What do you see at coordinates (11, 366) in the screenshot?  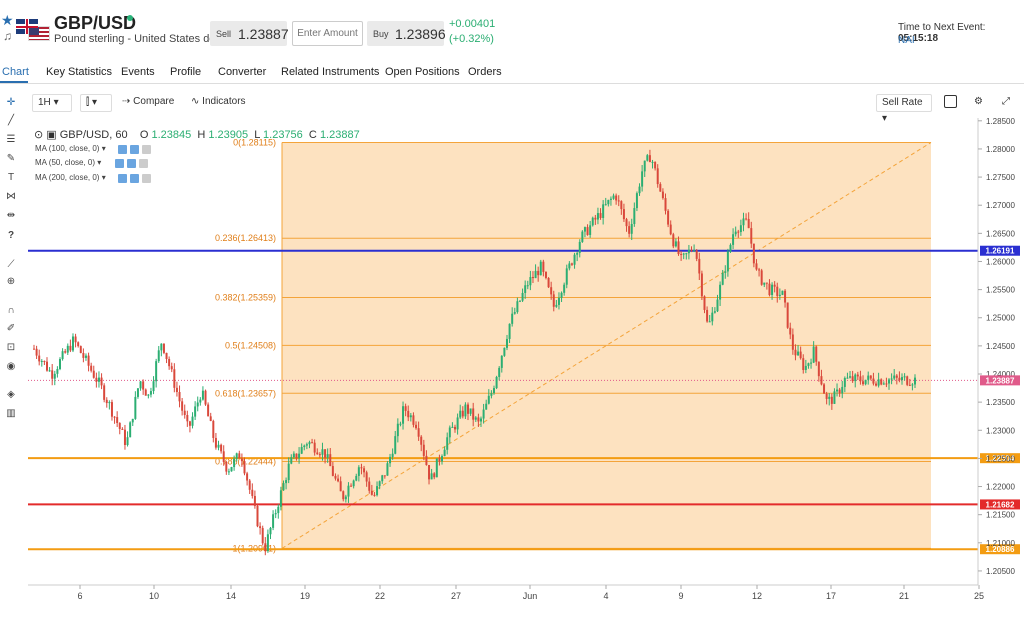 I see `eye-icon: ◉` at bounding box center [11, 366].